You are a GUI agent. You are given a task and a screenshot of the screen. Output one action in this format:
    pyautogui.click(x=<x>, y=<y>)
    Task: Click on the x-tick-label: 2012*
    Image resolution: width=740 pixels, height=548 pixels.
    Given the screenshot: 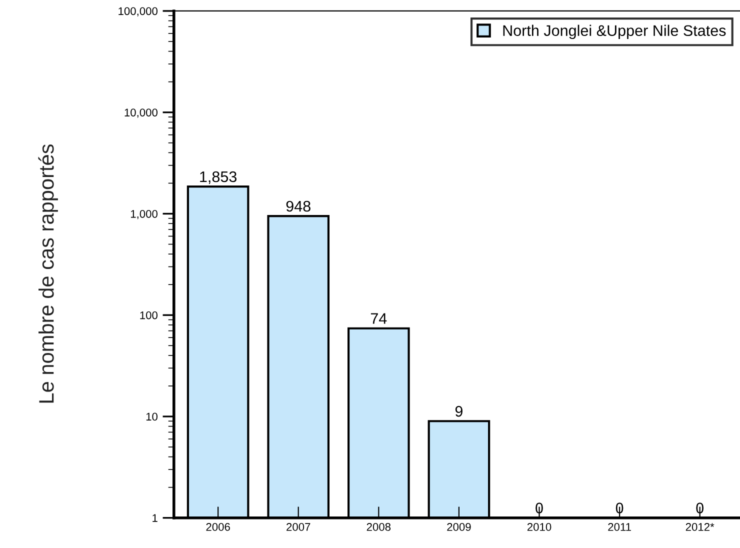 What is the action you would take?
    pyautogui.click(x=700, y=527)
    